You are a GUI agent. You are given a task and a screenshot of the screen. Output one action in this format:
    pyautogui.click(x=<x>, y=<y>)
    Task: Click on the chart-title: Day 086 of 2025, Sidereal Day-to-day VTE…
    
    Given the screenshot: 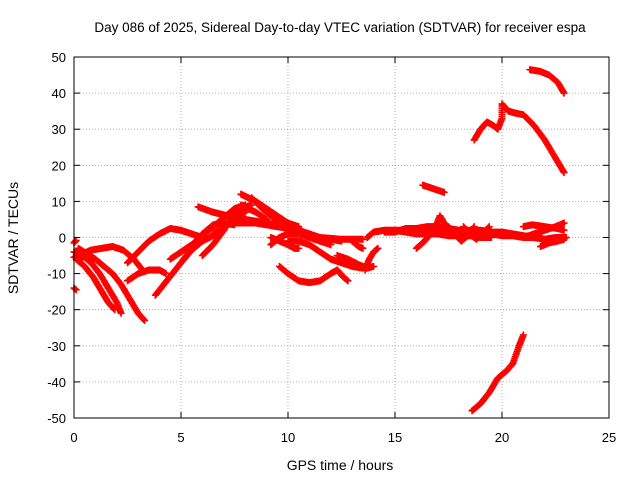 What is the action you would take?
    pyautogui.click(x=340, y=27)
    